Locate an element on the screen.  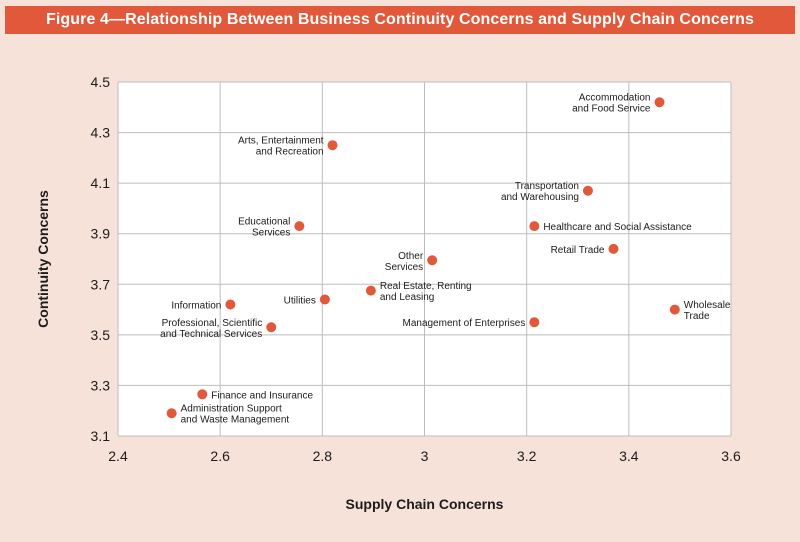
data-point-label: Utilities is located at coordinates (300, 300).